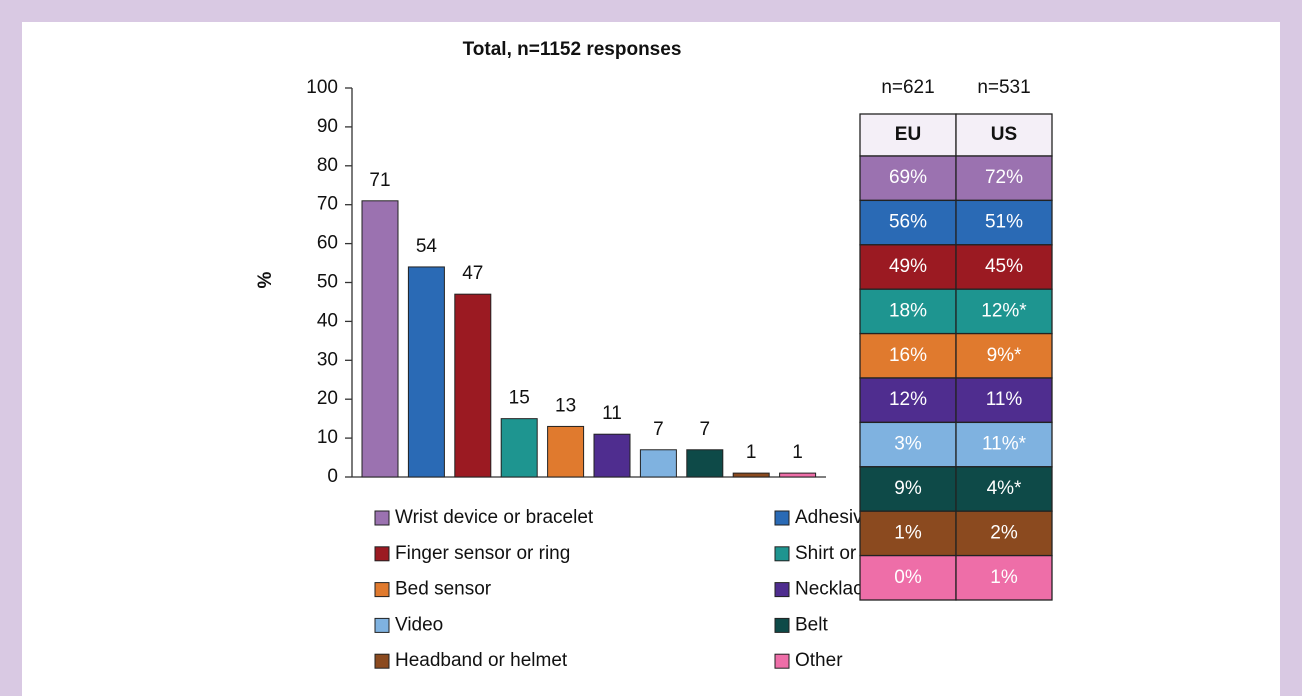 The height and width of the screenshot is (696, 1302). Describe the element at coordinates (327, 437) in the screenshot. I see `y-tick-label: 10` at that location.